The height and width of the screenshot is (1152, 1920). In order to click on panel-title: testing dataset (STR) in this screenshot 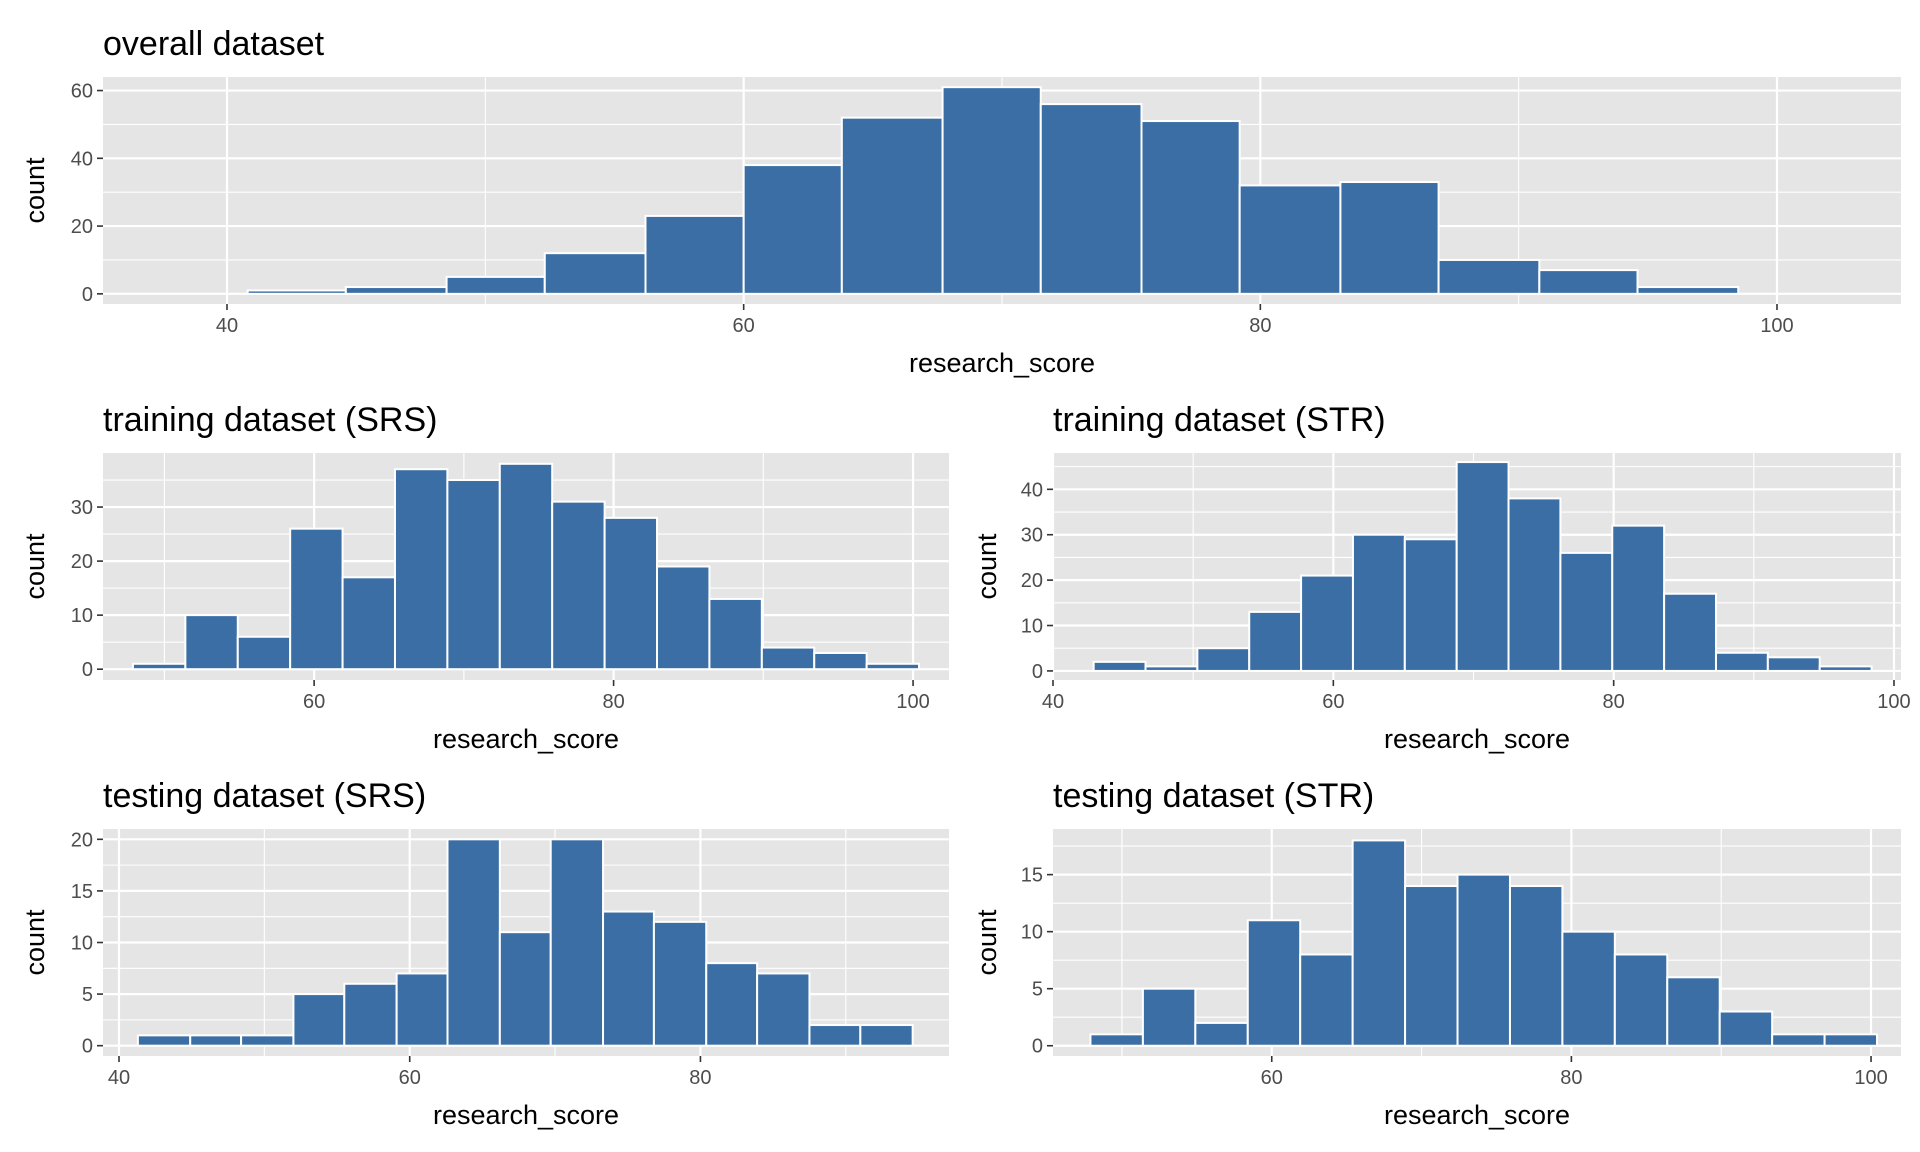, I will do `click(1213, 796)`.